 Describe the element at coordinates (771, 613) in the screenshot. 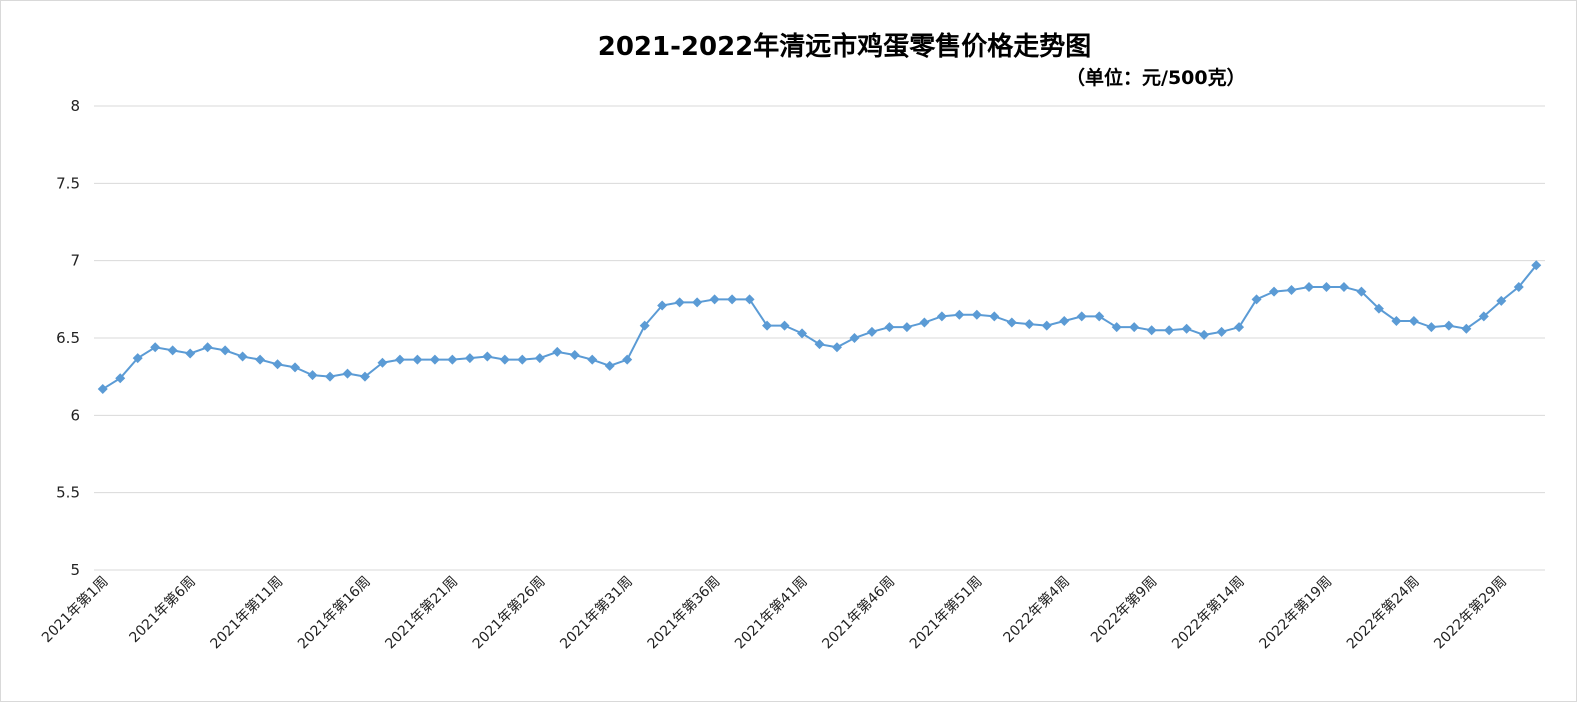

I see `x-tick-label: 2021年第41周` at that location.